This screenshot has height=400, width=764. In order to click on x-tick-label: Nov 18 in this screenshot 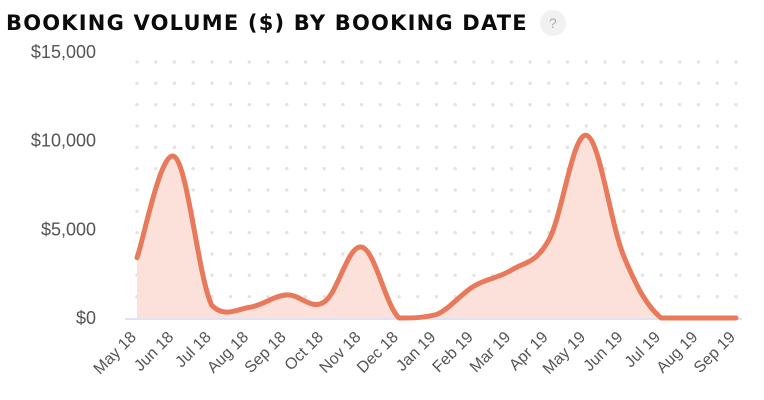, I will do `click(341, 353)`.